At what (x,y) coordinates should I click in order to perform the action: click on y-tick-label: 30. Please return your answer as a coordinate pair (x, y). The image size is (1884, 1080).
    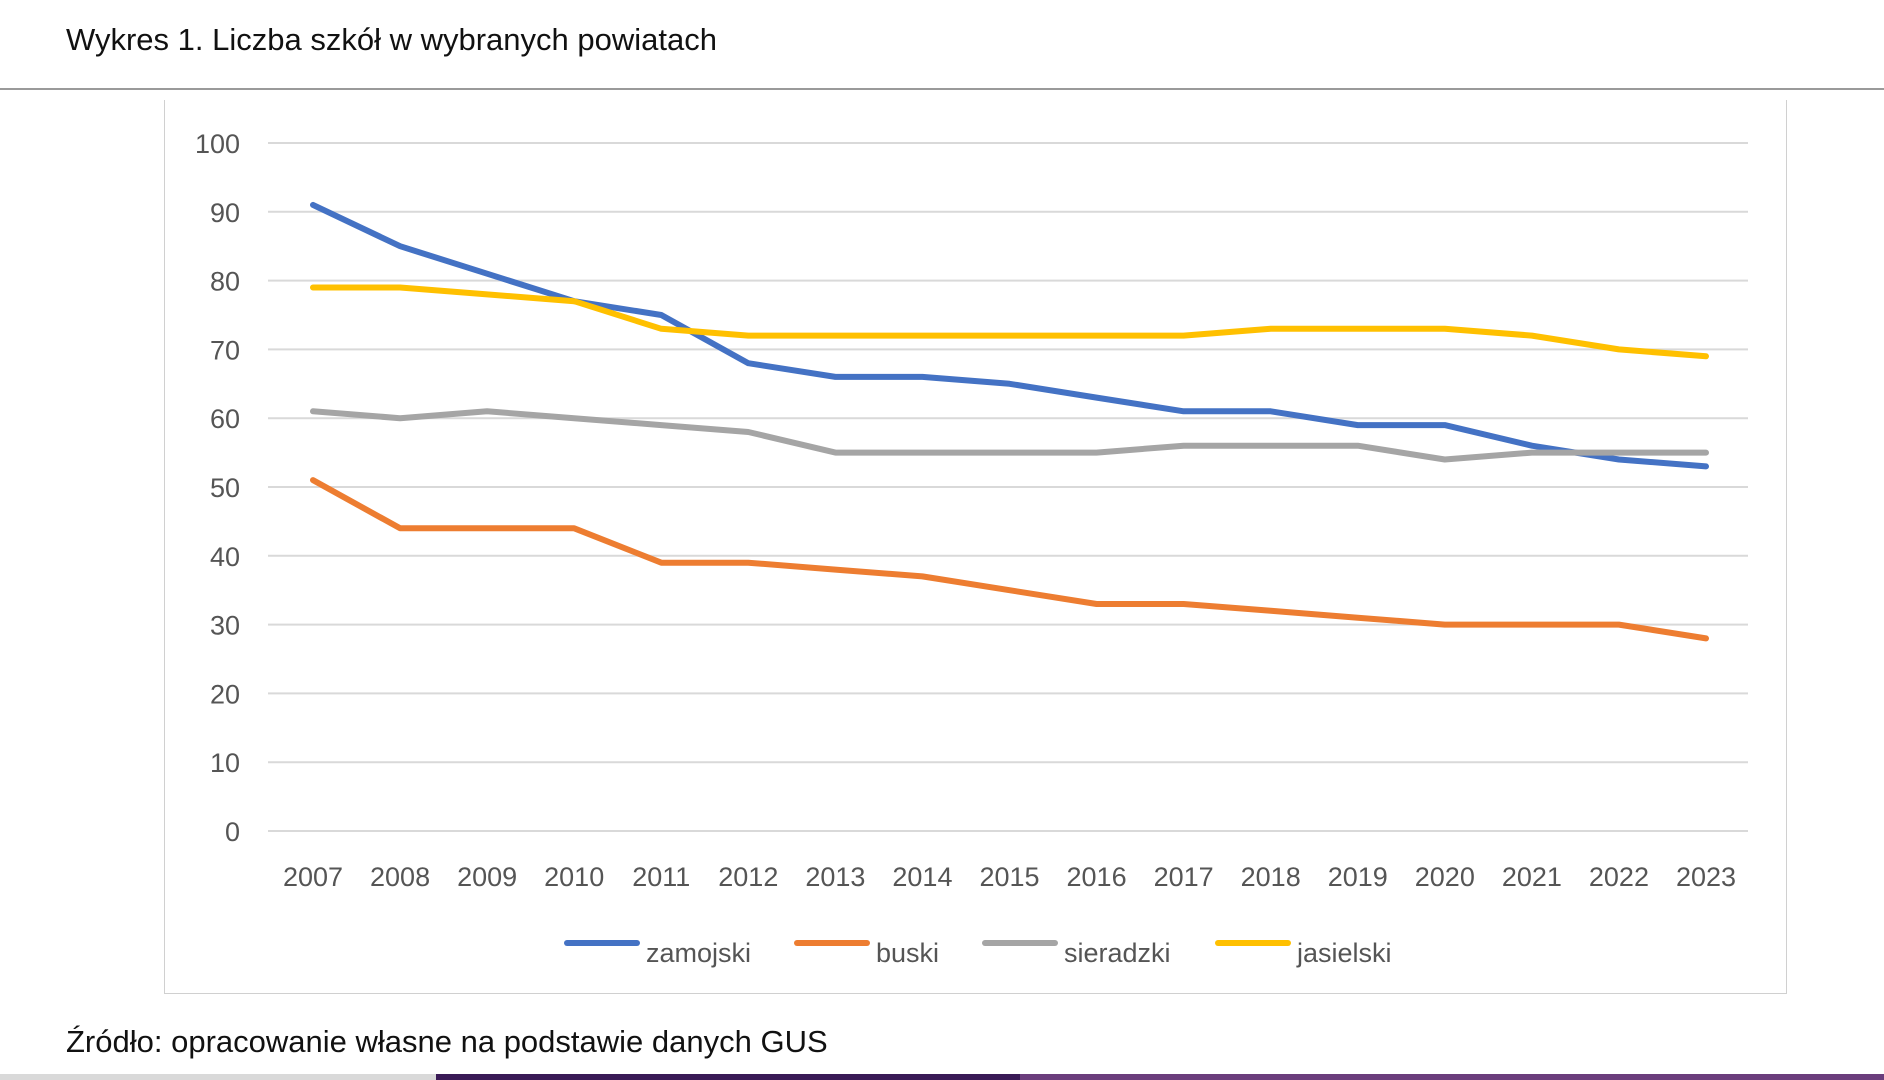
    Looking at the image, I should click on (225, 626).